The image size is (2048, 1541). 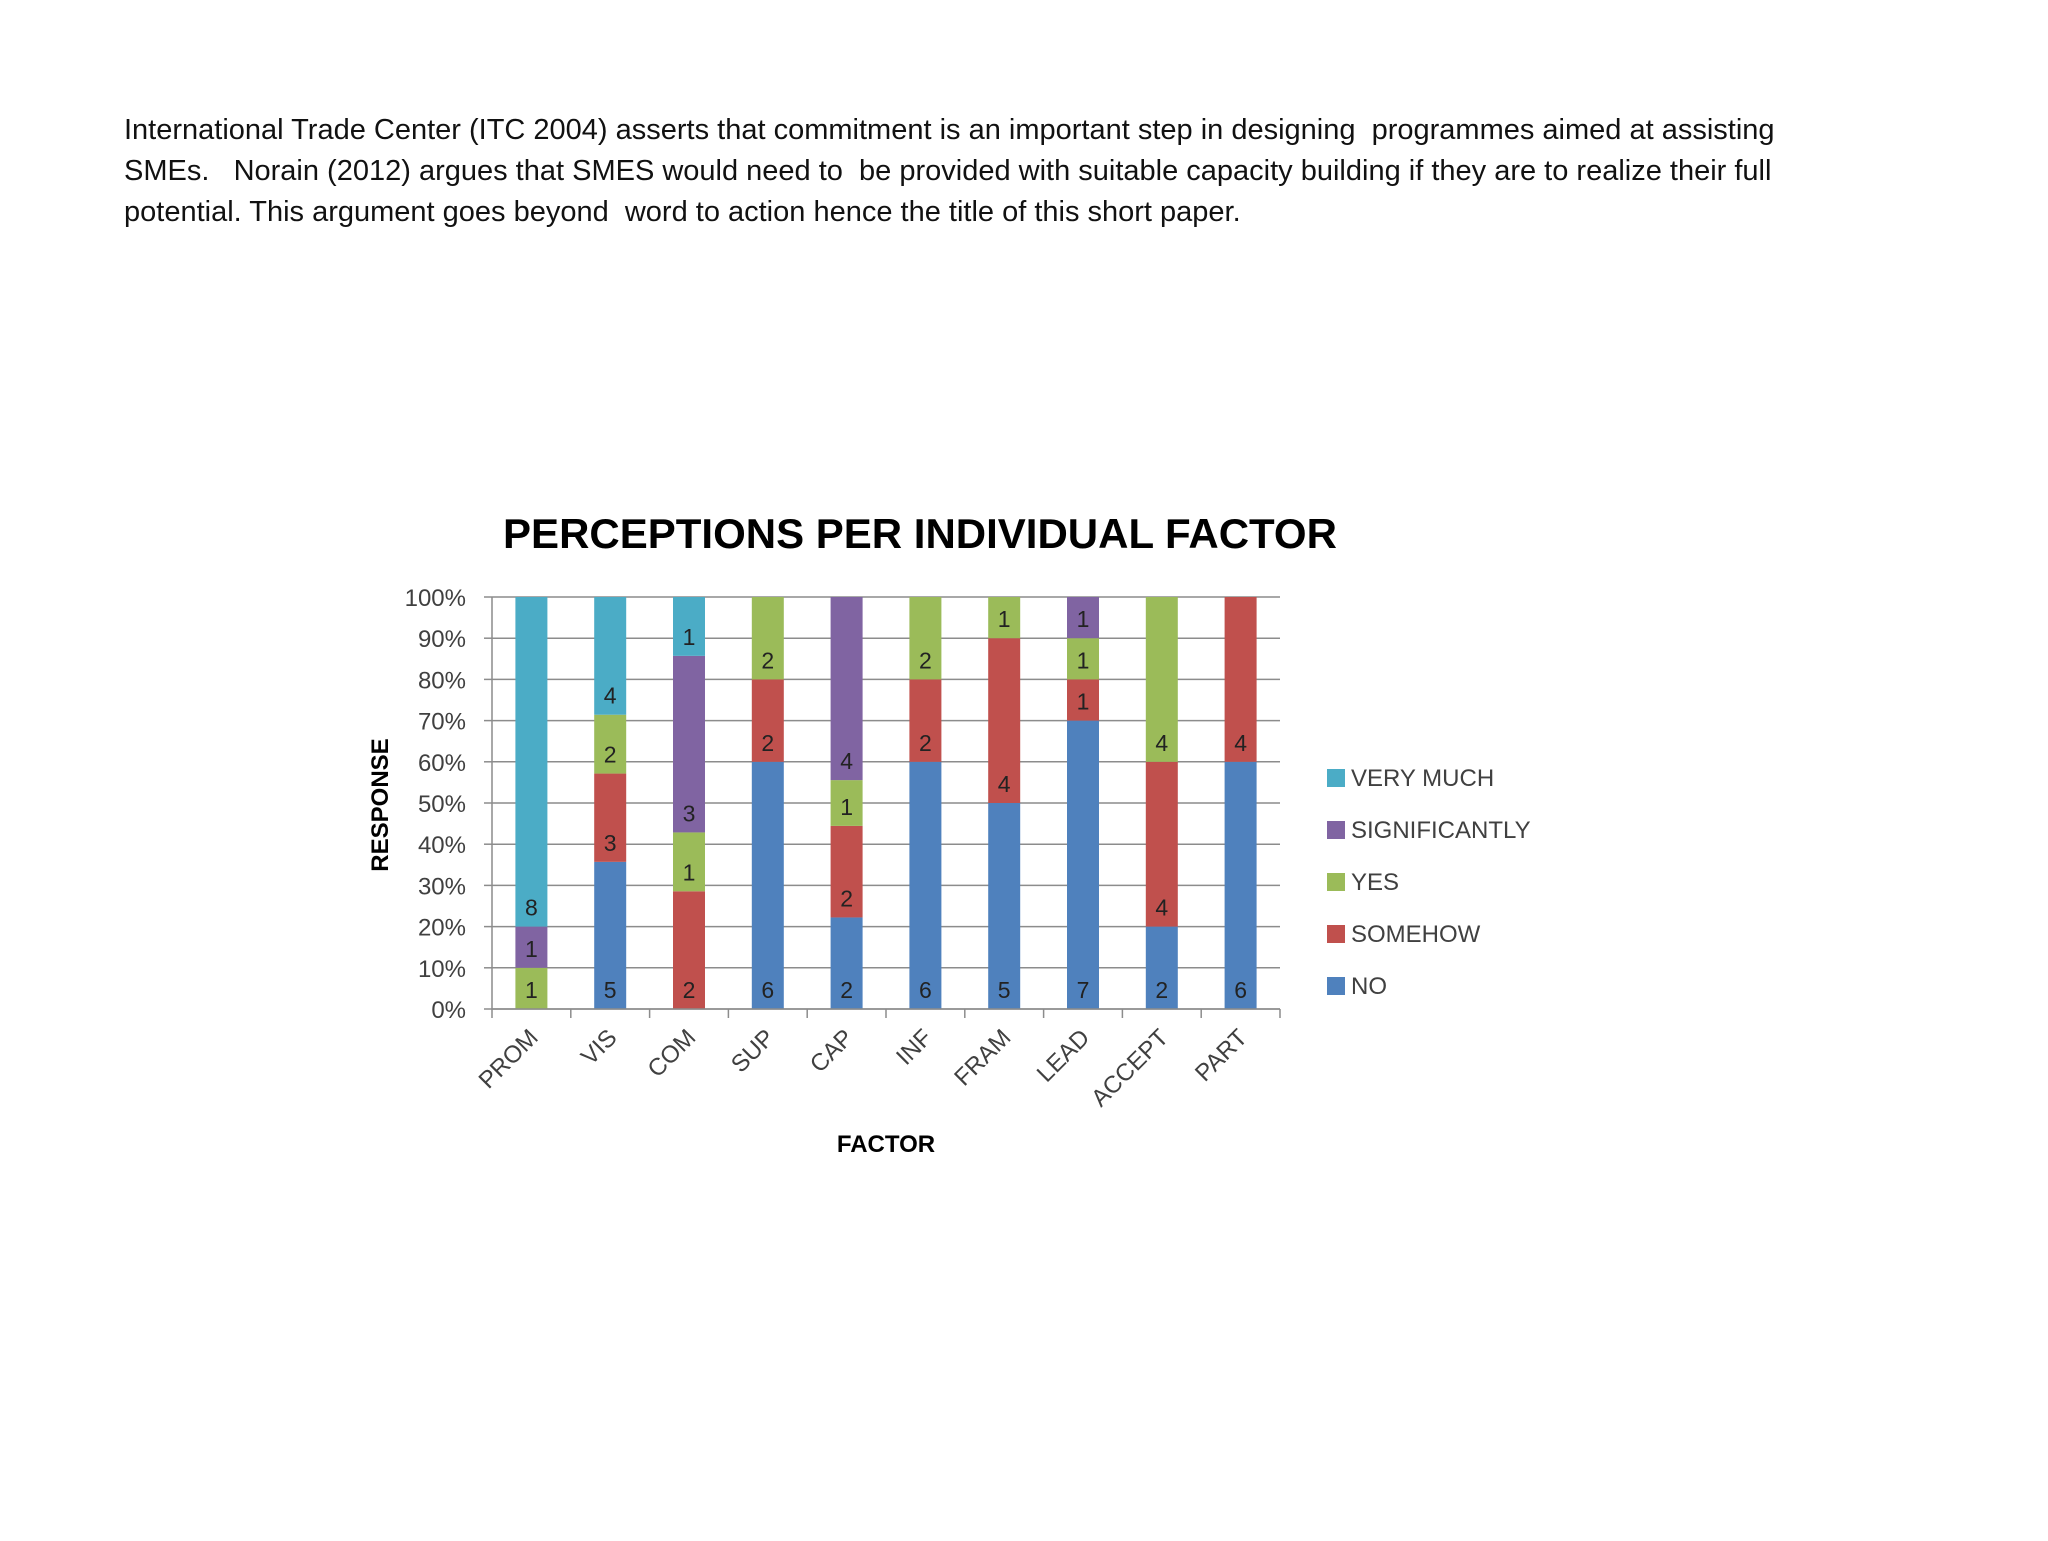 What do you see at coordinates (435, 598) in the screenshot?
I see `y-tick-label: 100%` at bounding box center [435, 598].